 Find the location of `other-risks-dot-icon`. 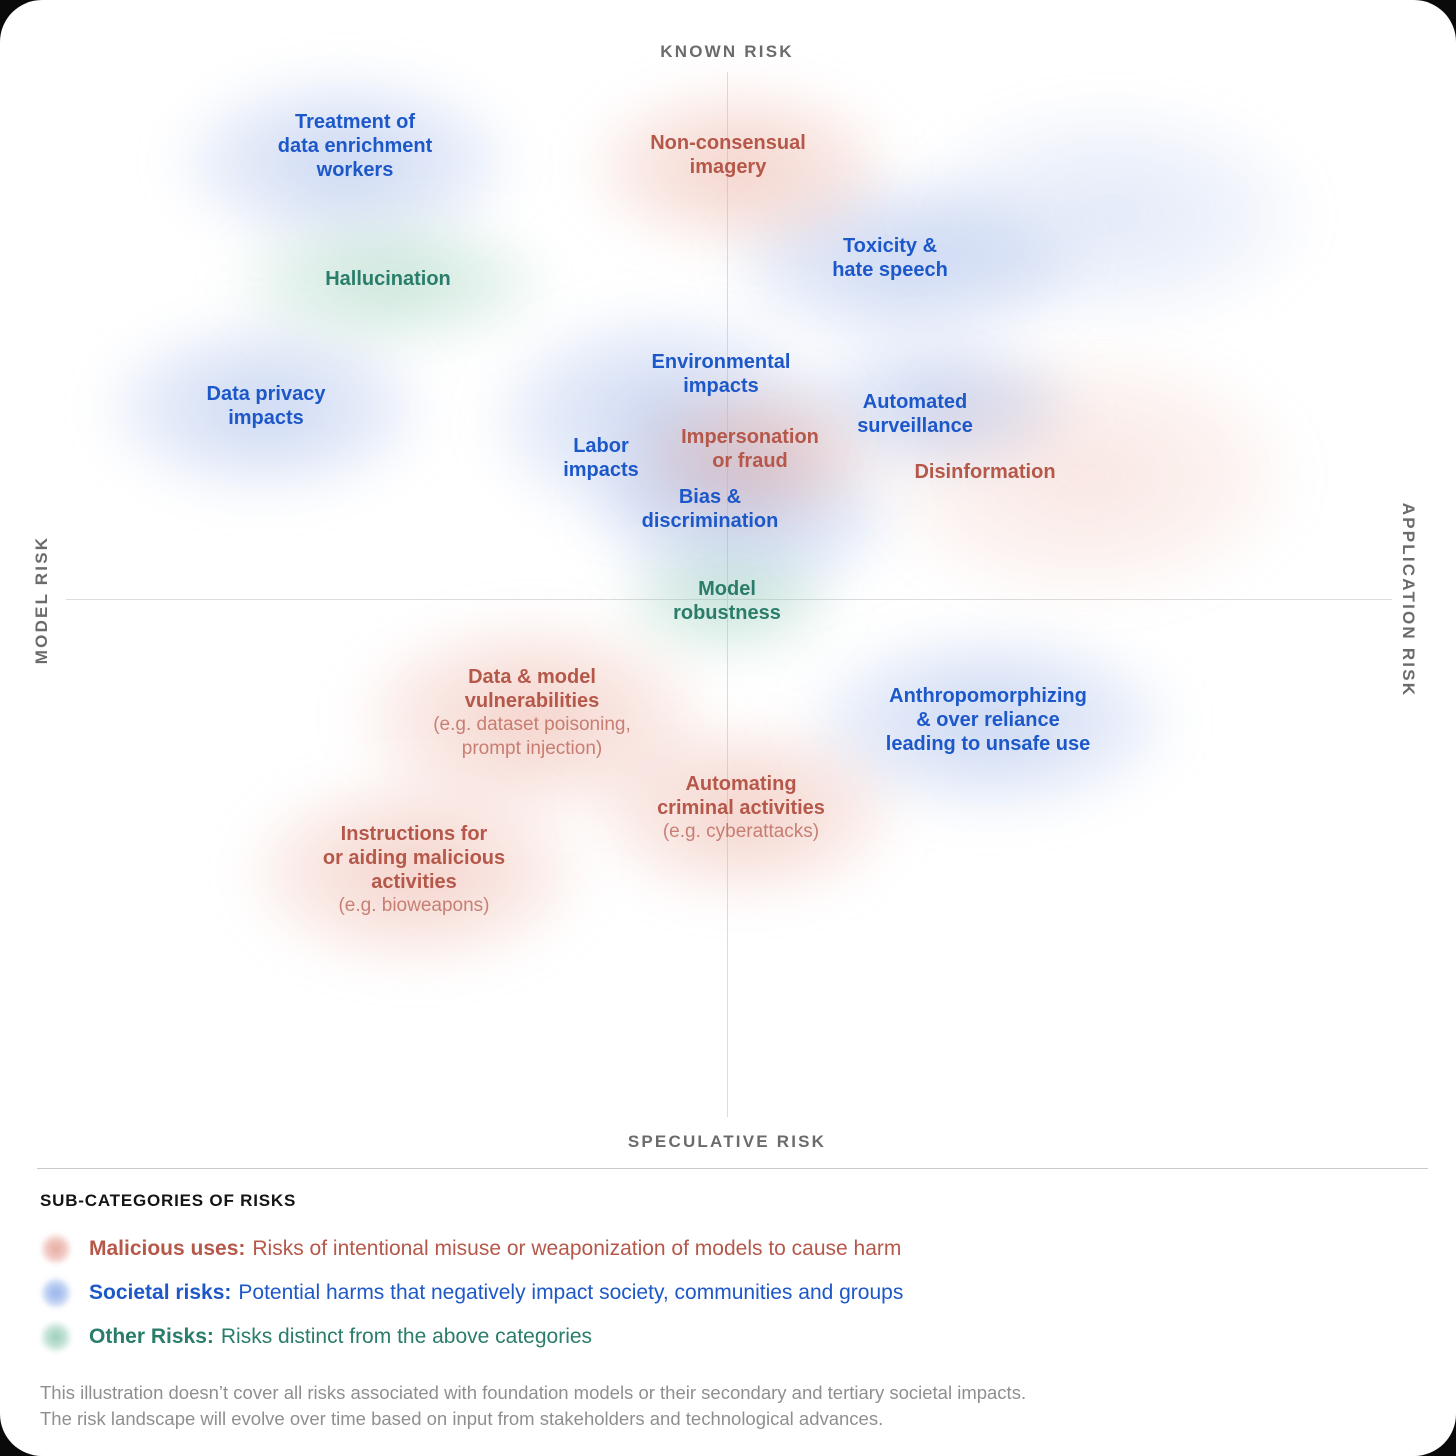

other-risks-dot-icon is located at coordinates (56, 1337).